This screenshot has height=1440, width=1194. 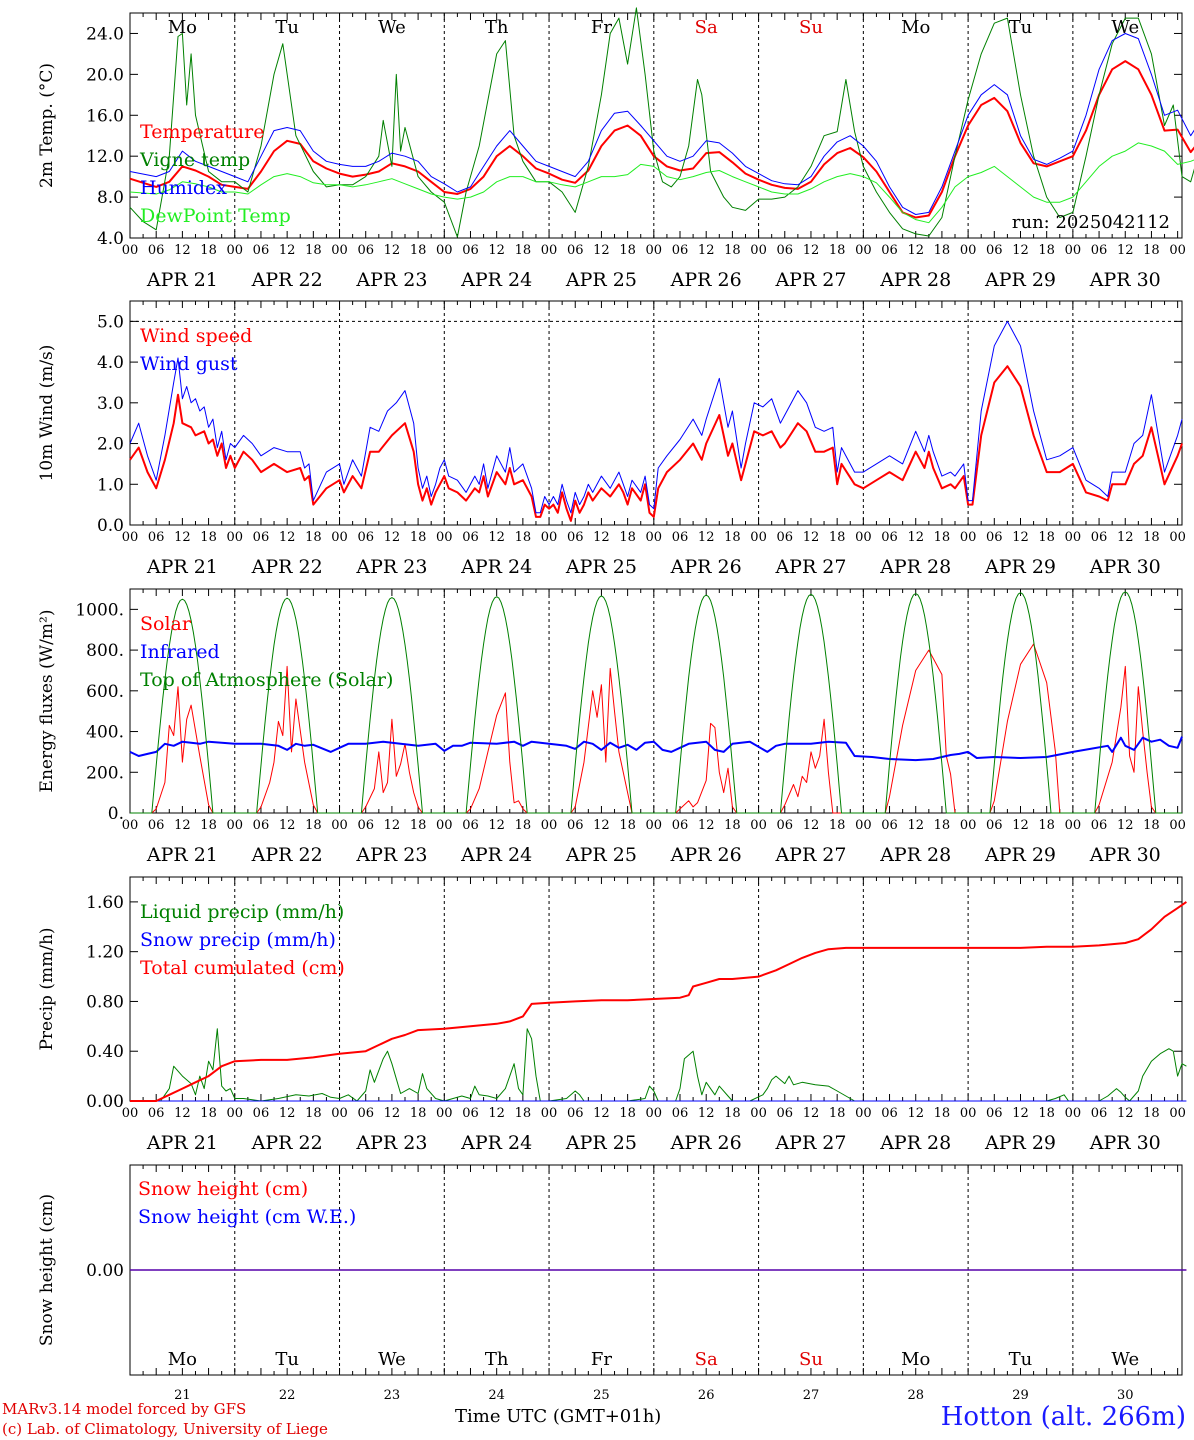 I want to click on weekday-label: Fr, so click(x=601, y=1359).